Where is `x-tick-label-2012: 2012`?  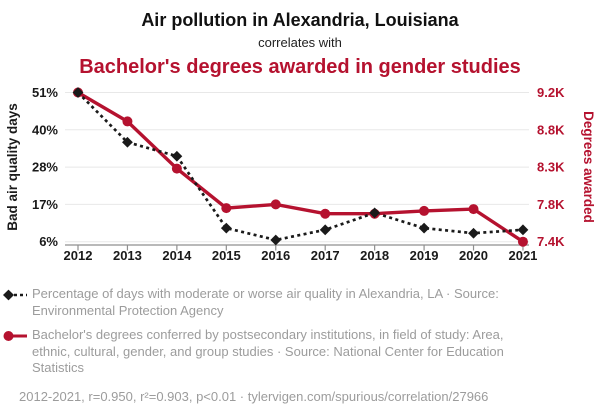 x-tick-label-2012: 2012 is located at coordinates (78, 255).